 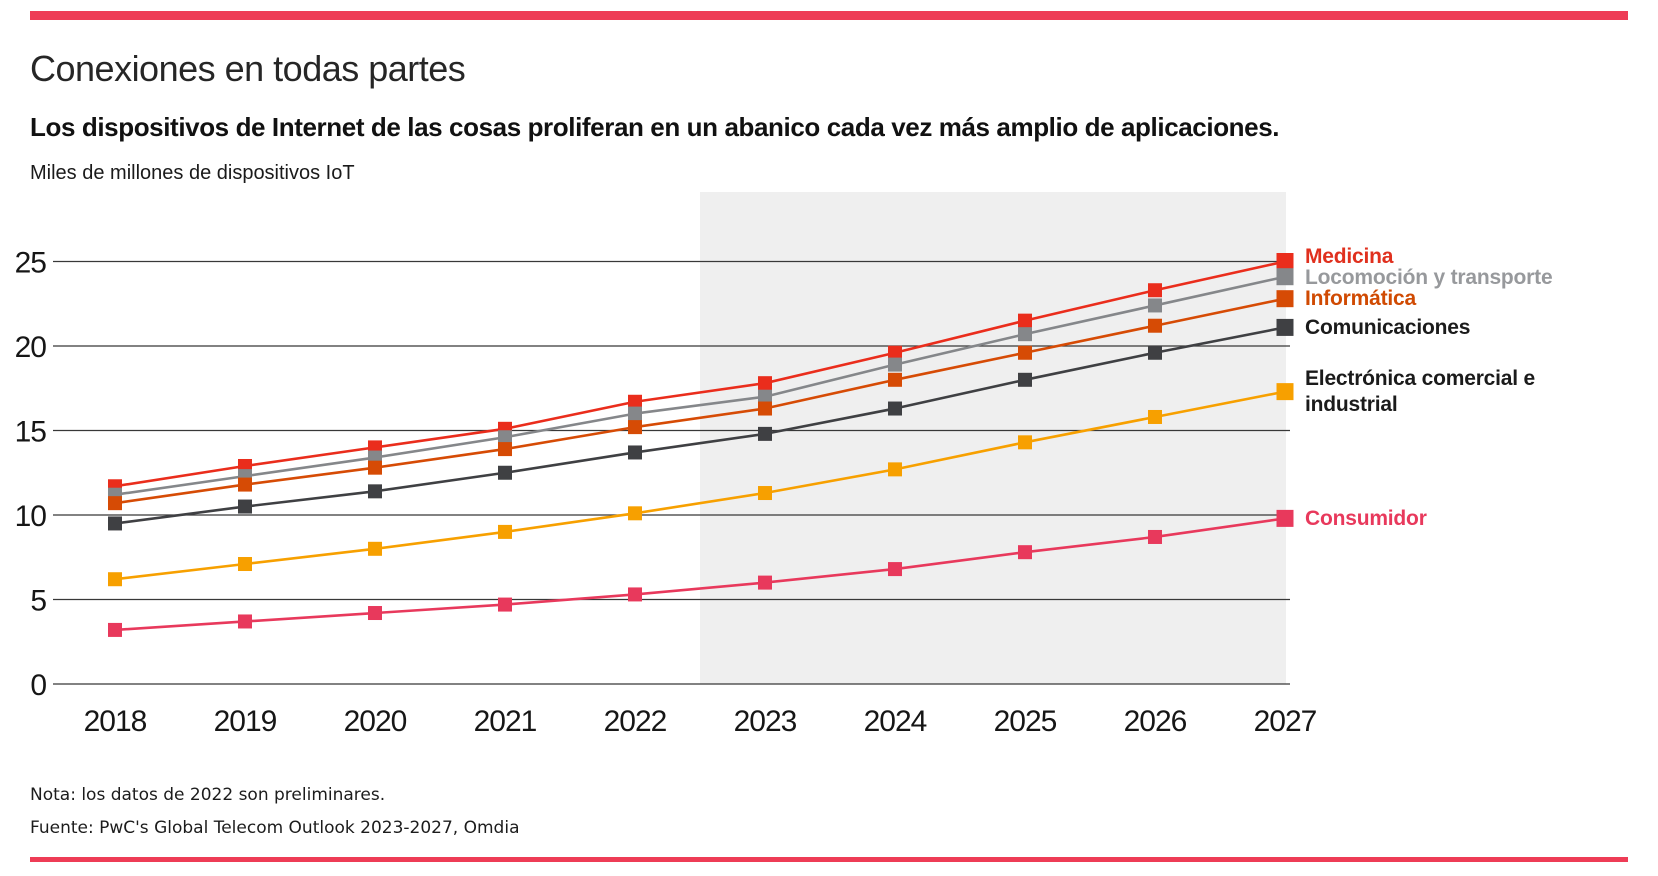 What do you see at coordinates (192, 173) in the screenshot?
I see `y-axis-unit-label: Miles de millones de dispositivos IoT` at bounding box center [192, 173].